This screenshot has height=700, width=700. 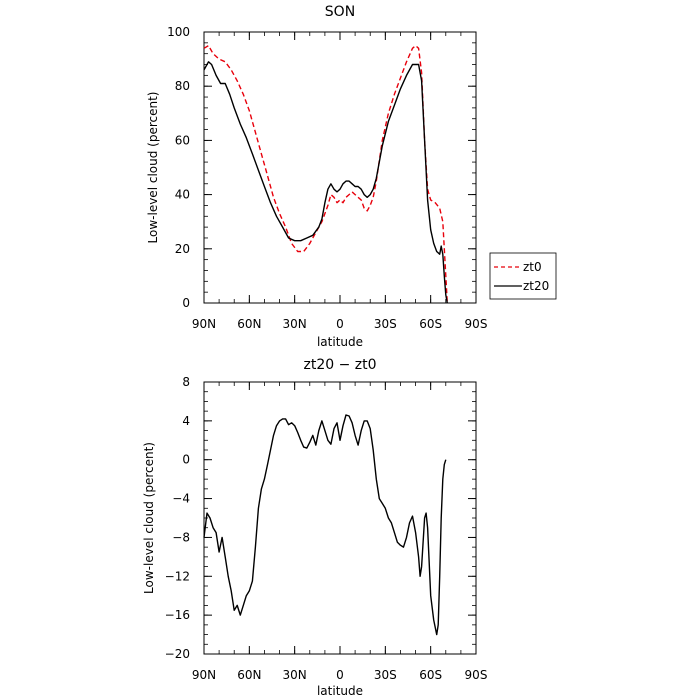 What do you see at coordinates (325, 182) in the screenshot?
I see `series-line-zt20` at bounding box center [325, 182].